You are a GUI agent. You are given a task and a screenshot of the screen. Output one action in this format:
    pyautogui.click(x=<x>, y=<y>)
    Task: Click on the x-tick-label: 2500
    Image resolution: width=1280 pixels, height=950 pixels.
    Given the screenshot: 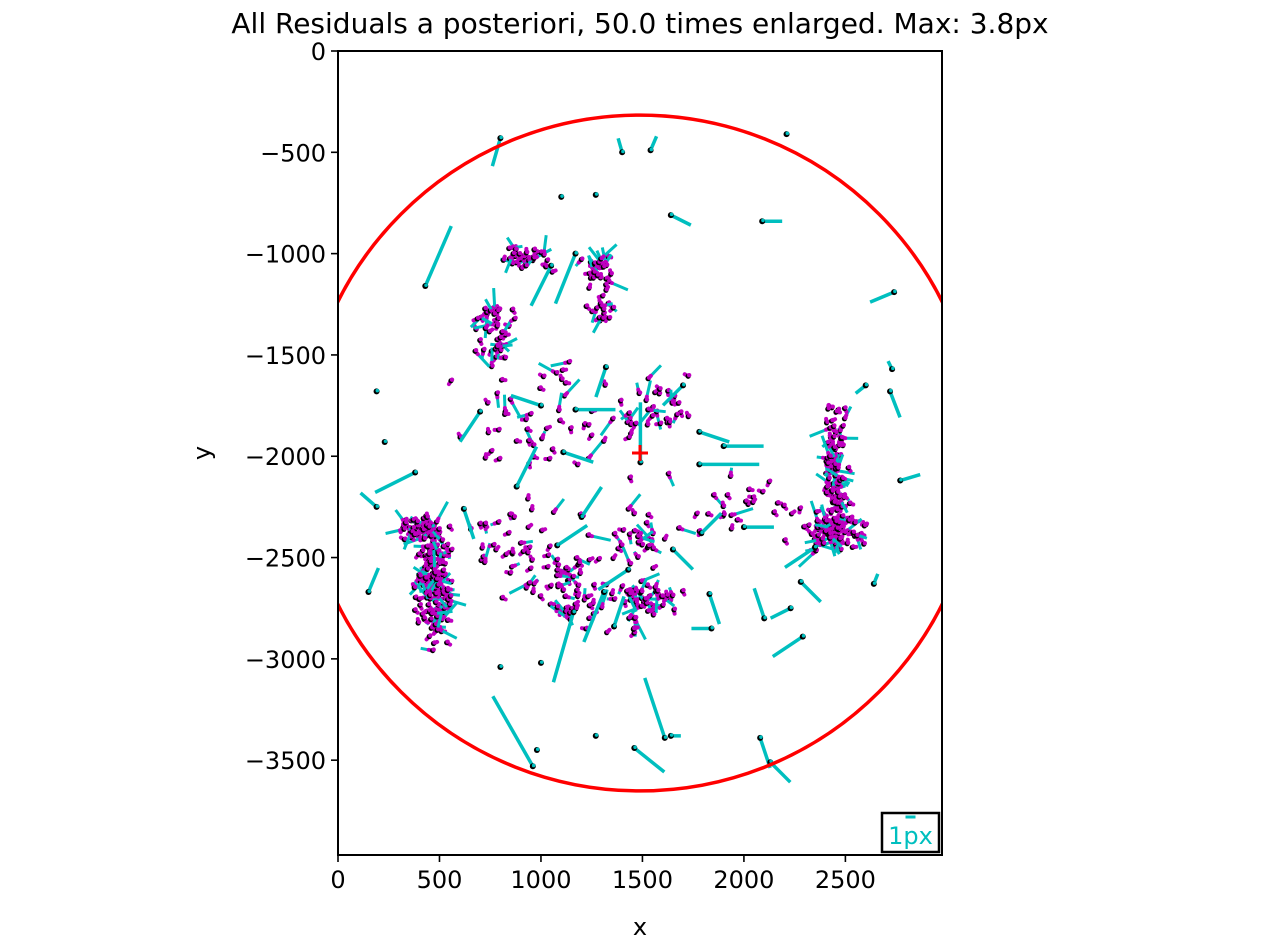 What is the action you would take?
    pyautogui.click(x=845, y=880)
    